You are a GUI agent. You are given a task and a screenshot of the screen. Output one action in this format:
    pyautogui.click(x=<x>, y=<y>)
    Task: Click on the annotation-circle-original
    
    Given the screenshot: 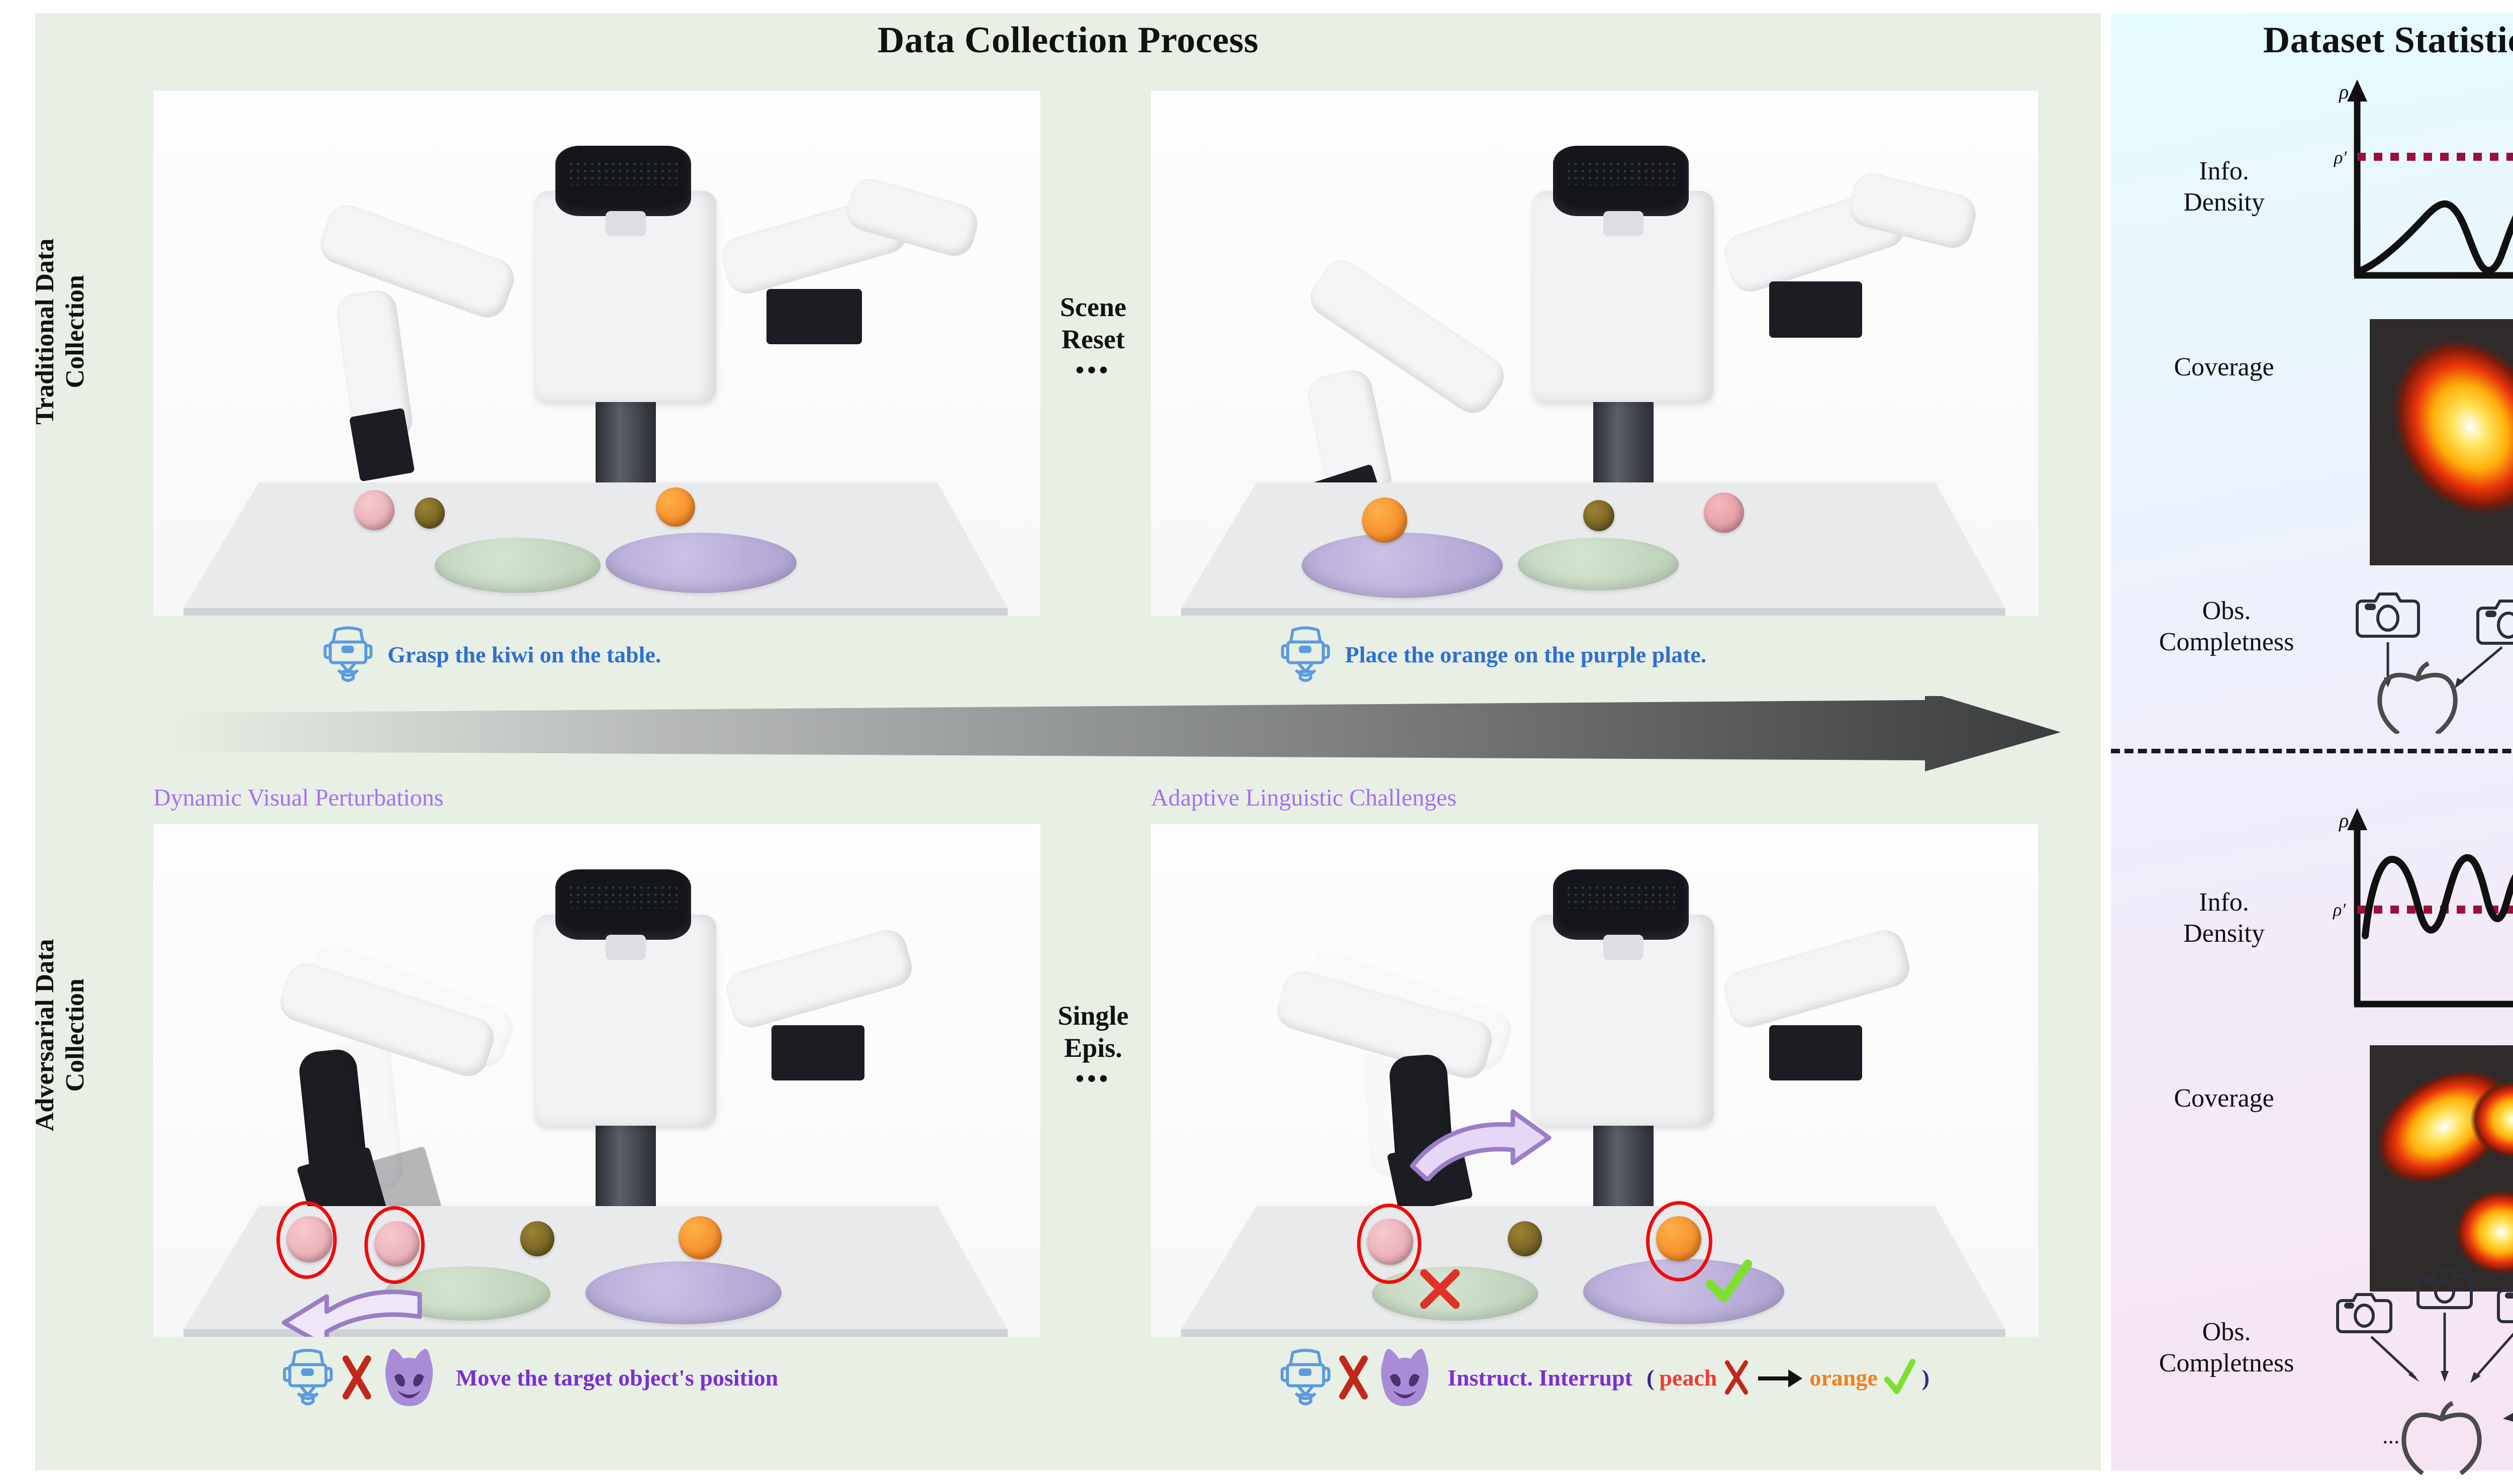 What is the action you would take?
    pyautogui.click(x=307, y=1240)
    